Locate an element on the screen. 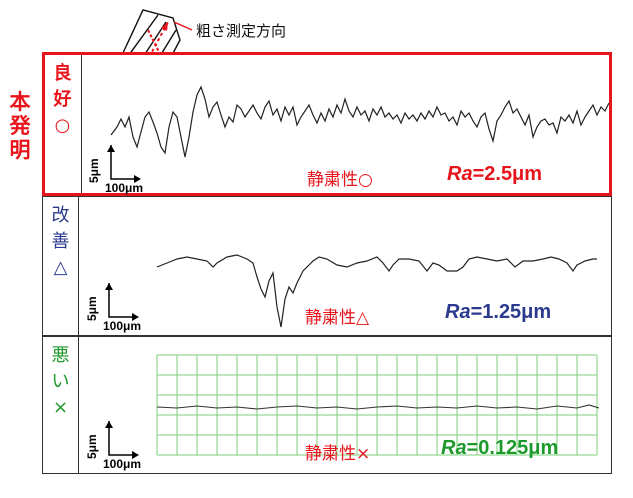 This screenshot has width=633, height=498. roughness-profile-poor is located at coordinates (378, 405).